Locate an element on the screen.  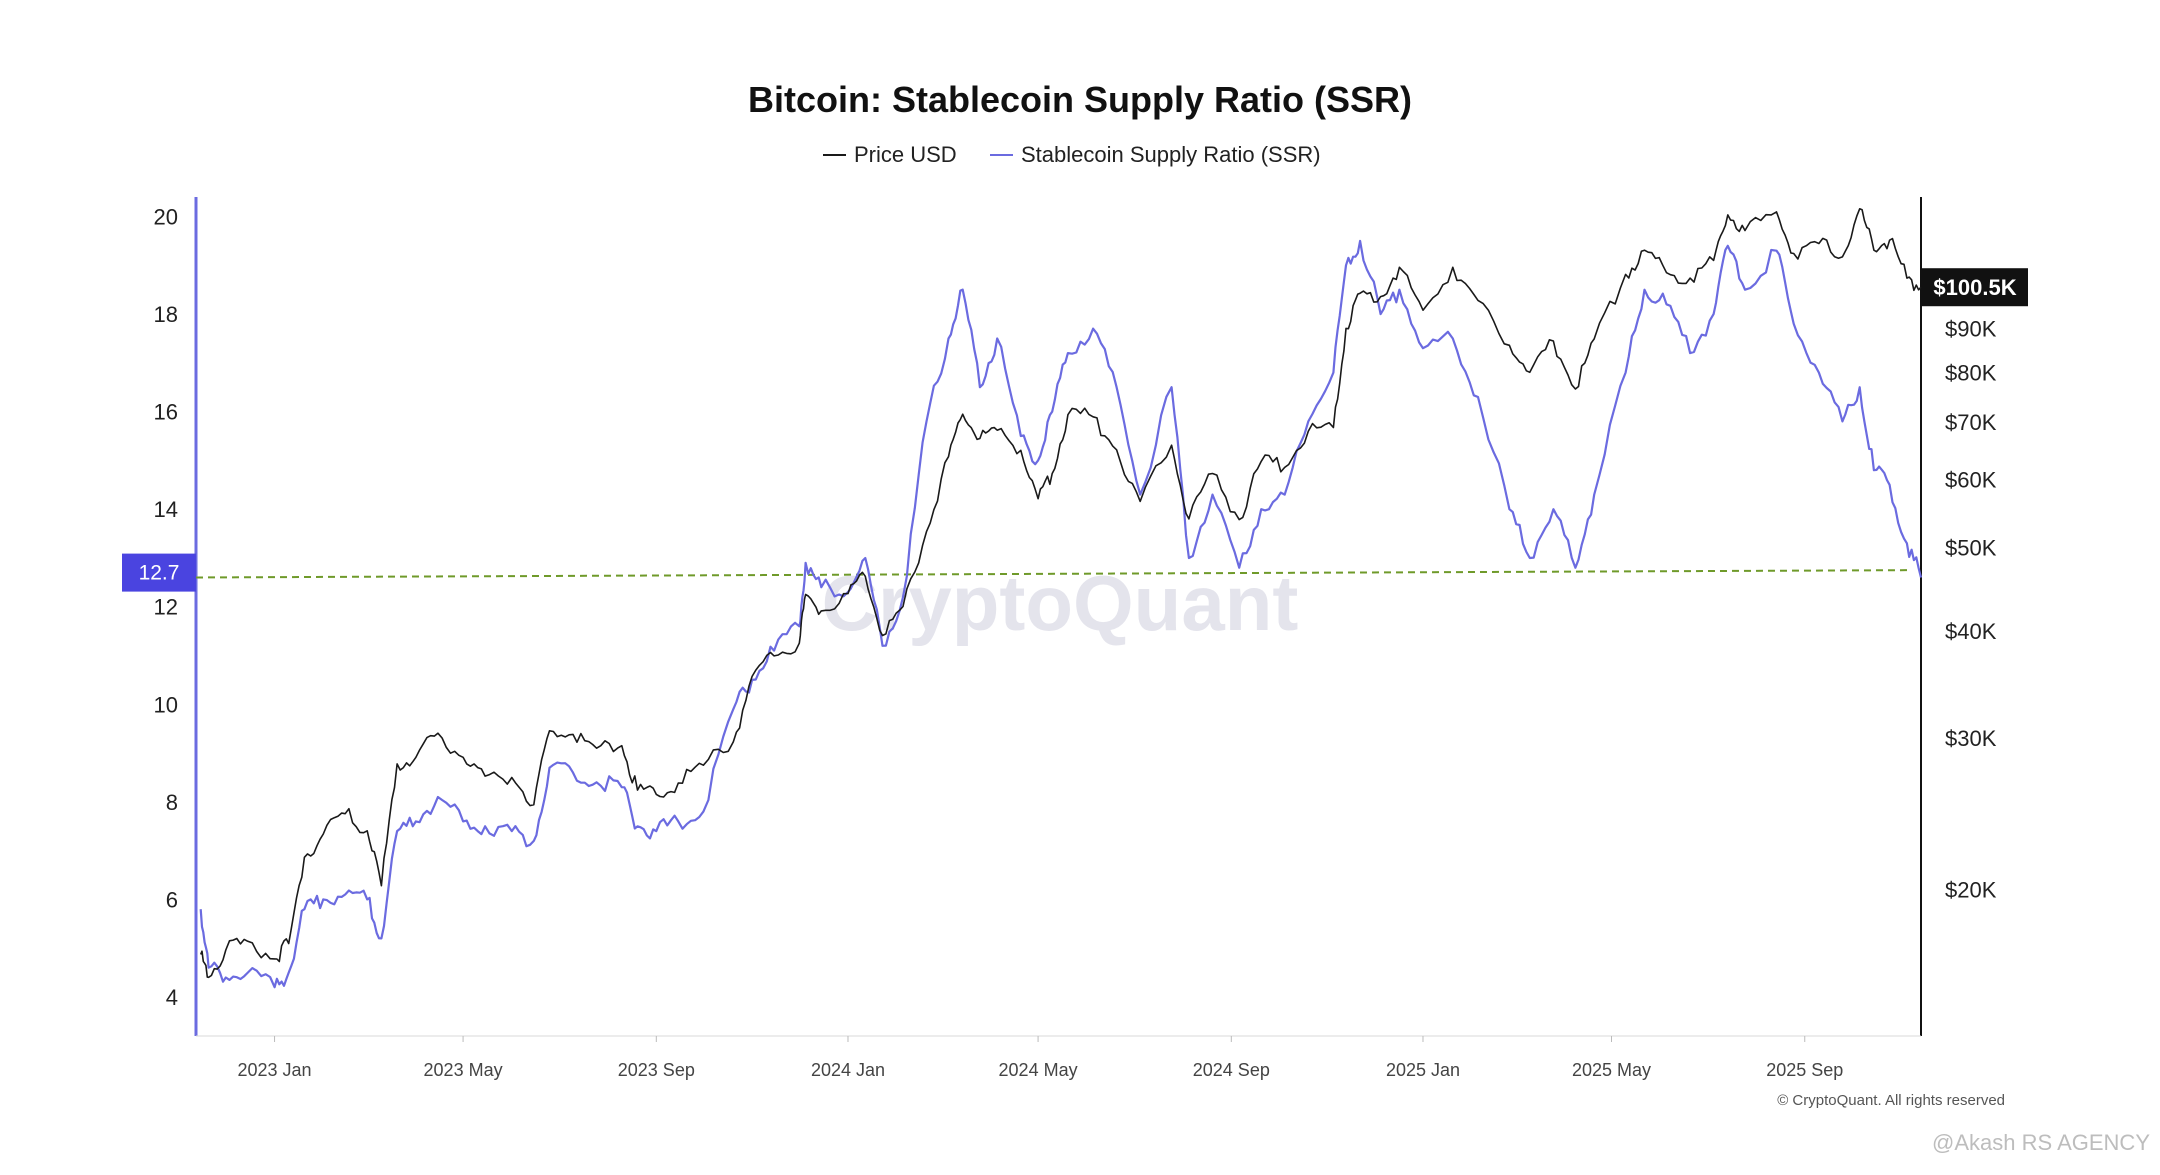
legend-label-ssr: Stablecoin Supply Ratio (SSR) is located at coordinates (1171, 154).